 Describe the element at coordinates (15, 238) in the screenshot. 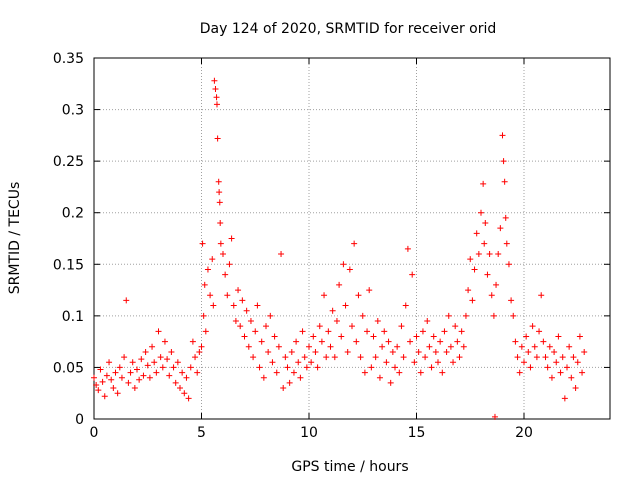

I see `y-axis-label: SRMTID / TECUs` at that location.